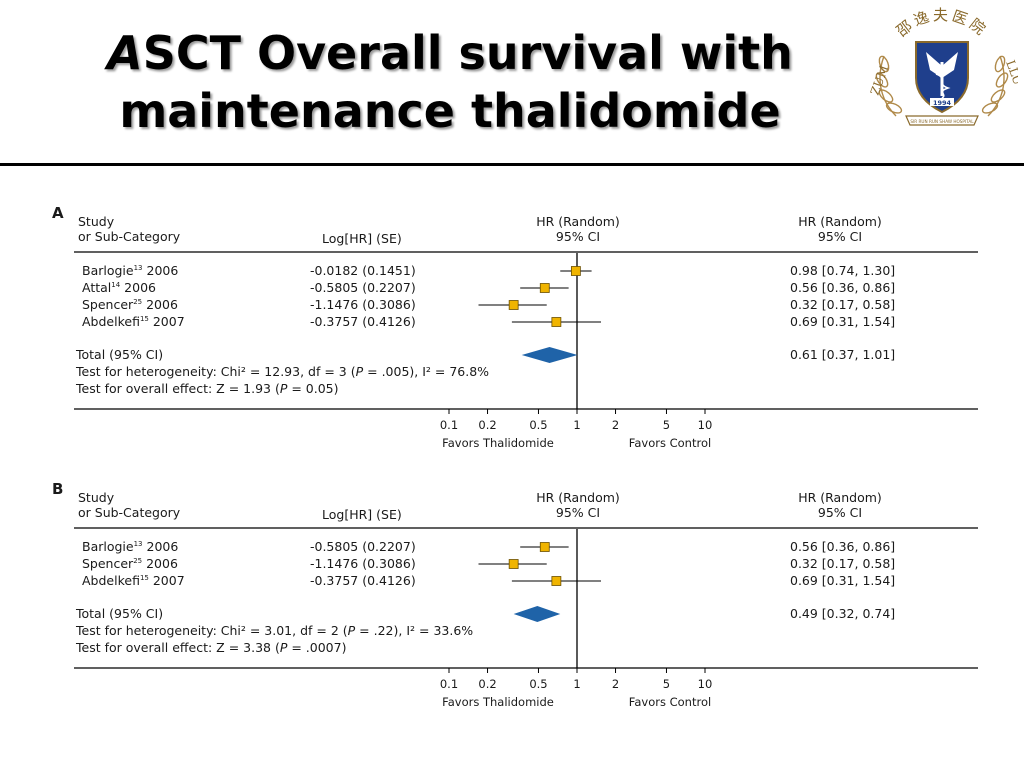 This screenshot has height=768, width=1024. I want to click on laurel-right-icon, so click(995, 86).